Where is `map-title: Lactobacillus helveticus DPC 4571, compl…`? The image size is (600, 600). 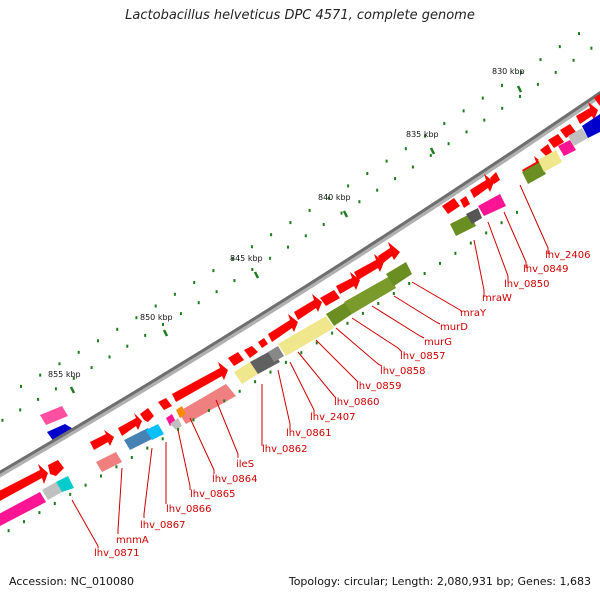 map-title: Lactobacillus helveticus DPC 4571, compl… is located at coordinates (300, 15).